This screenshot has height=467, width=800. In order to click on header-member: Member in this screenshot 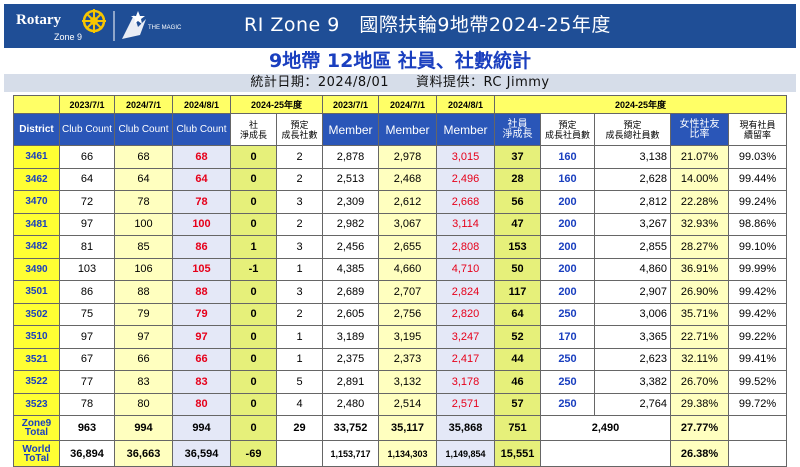, I will do `click(350, 129)`.